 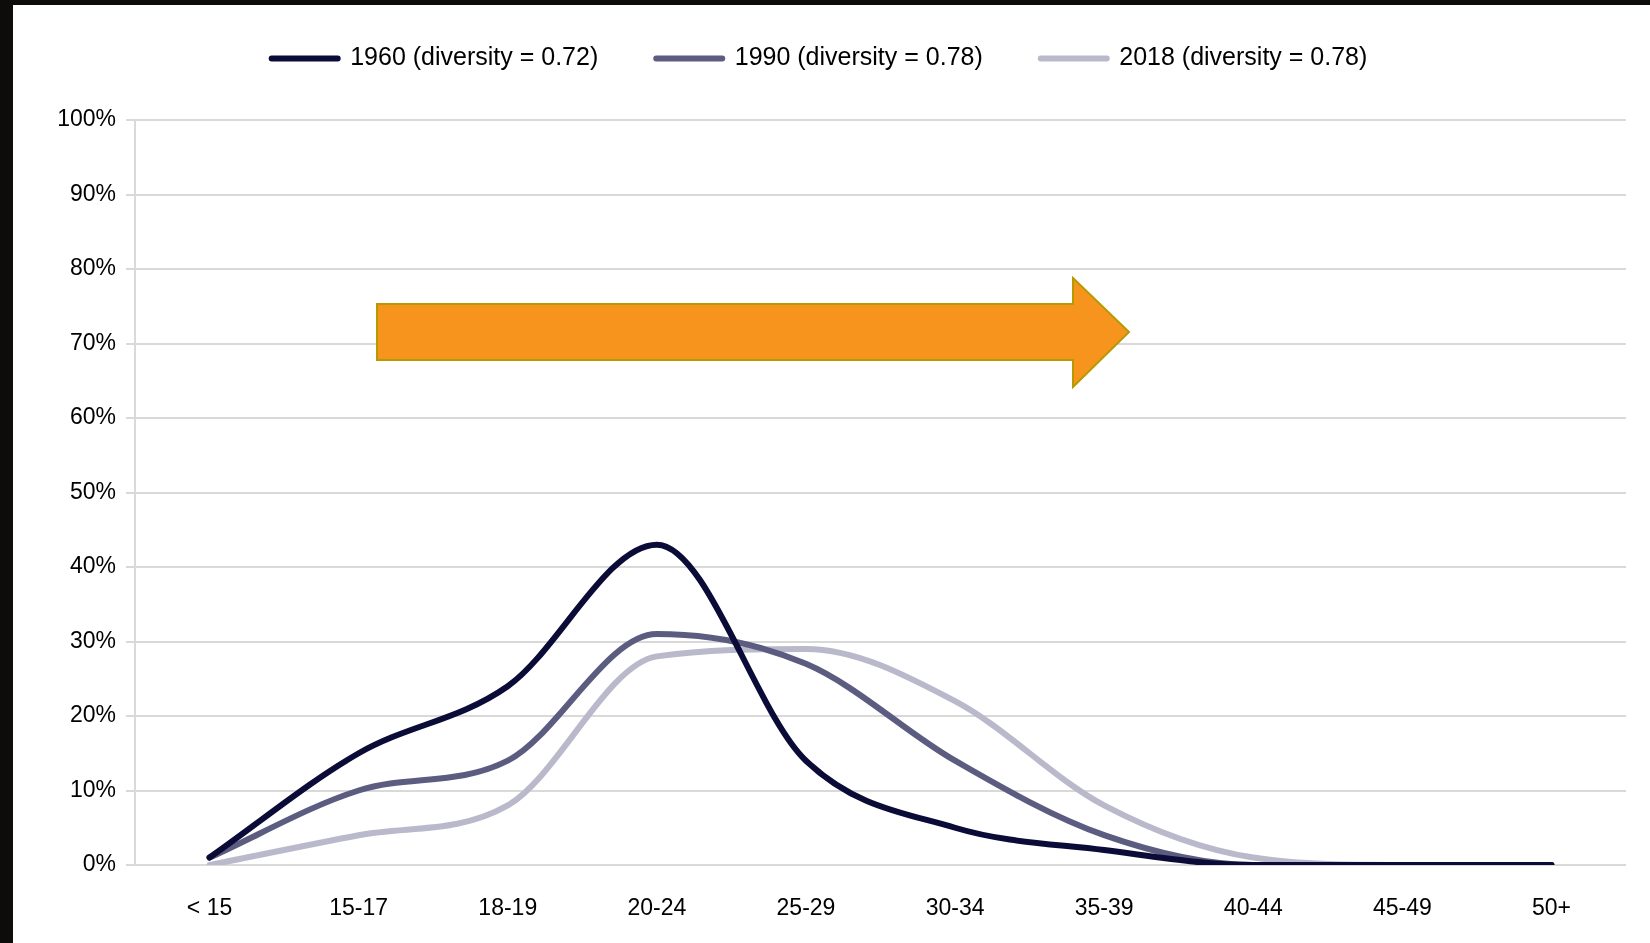 I want to click on y-tick-label: 50%, so click(x=92, y=490).